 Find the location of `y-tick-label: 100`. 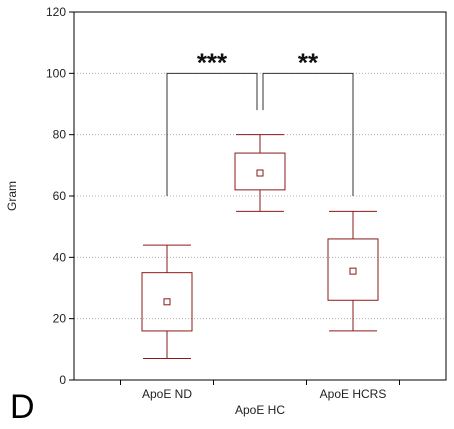

y-tick-label: 100 is located at coordinates (56, 73).